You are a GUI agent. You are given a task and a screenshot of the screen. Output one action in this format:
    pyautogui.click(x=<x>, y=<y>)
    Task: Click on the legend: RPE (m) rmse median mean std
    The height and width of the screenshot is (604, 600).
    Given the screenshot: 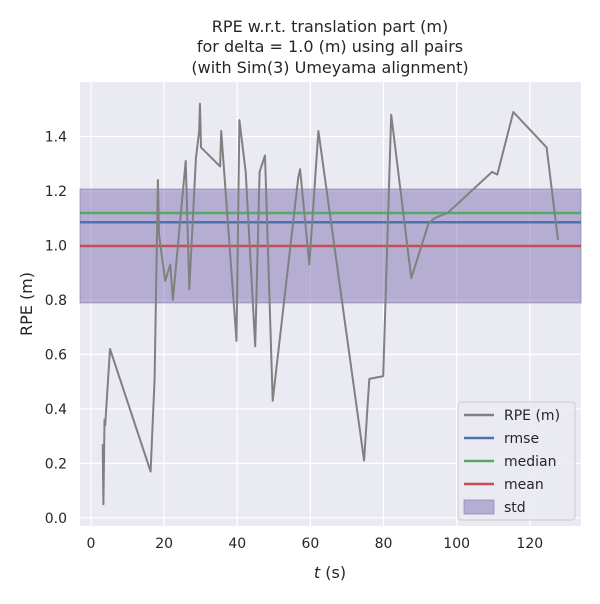 What is the action you would take?
    pyautogui.click(x=516, y=461)
    